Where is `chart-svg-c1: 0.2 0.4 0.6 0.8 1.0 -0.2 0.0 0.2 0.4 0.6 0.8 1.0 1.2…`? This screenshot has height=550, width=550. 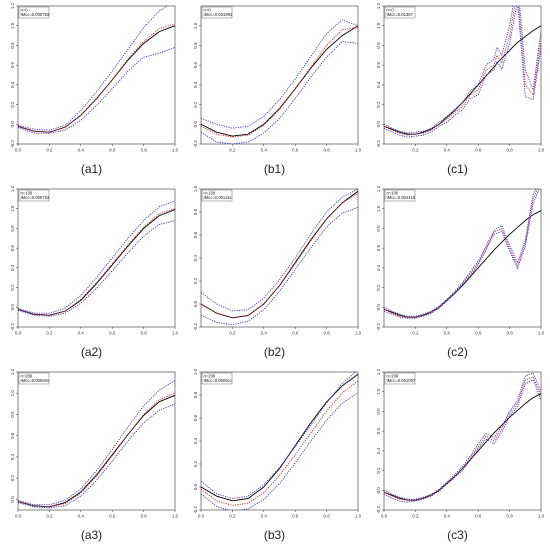 chart-svg-c1: 0.2 0.4 0.6 0.8 1.0 -0.2 0.0 0.2 0.4 0.6 0.8 1.0 1.2… is located at coordinates (460, 77).